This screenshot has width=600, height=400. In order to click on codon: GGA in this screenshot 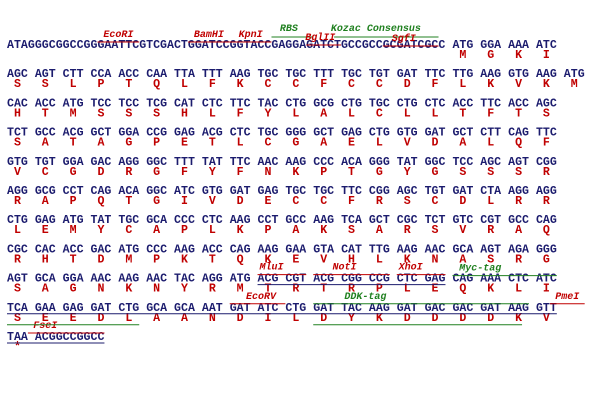, I will do `click(490, 45)`.